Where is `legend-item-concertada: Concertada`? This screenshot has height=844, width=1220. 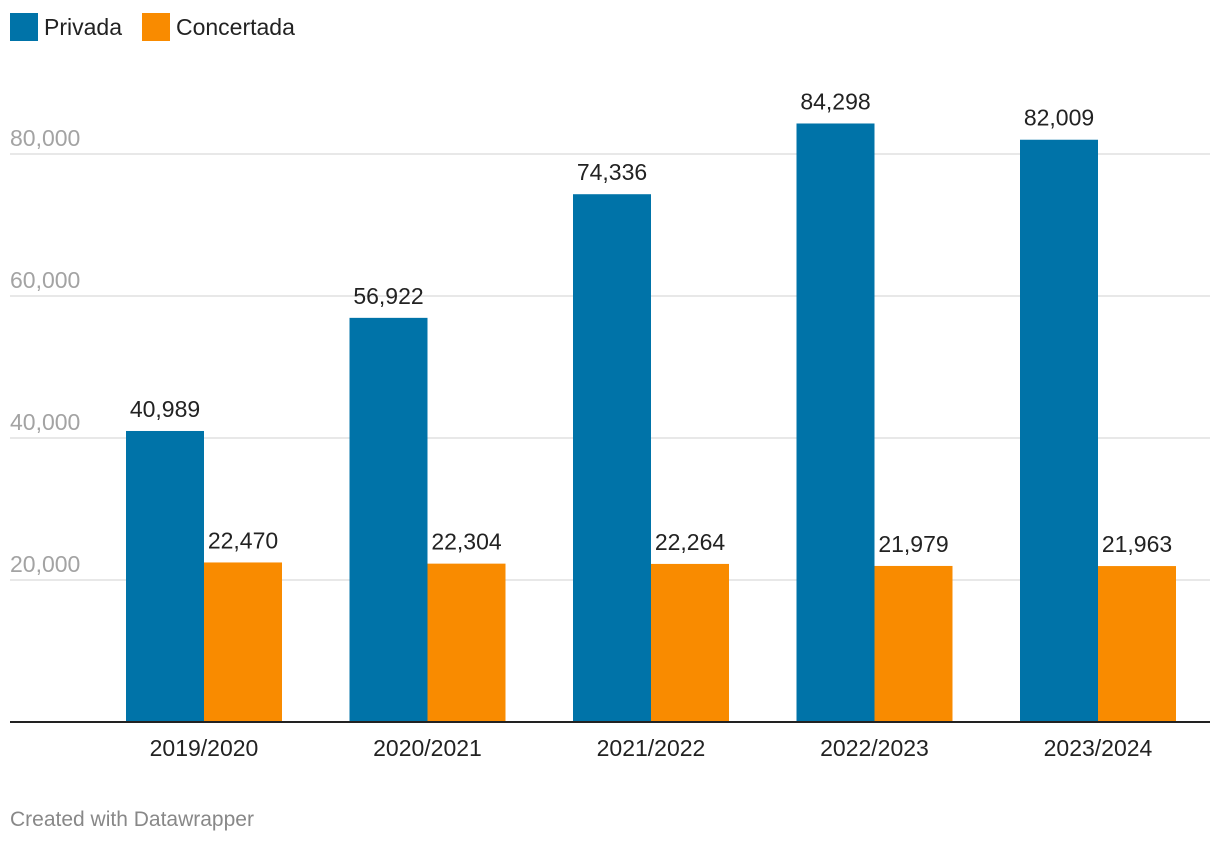 legend-item-concertada: Concertada is located at coordinates (218, 27).